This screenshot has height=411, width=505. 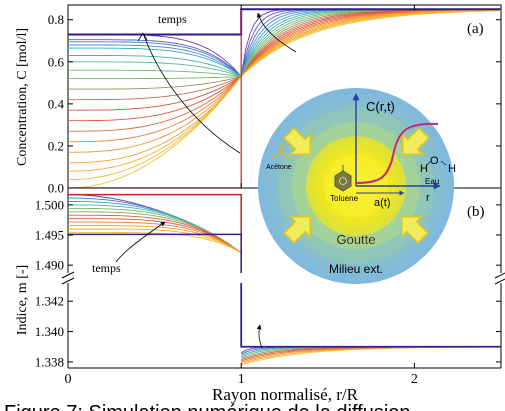 I want to click on panel-a-y-tick-label: 0.4, so click(x=56, y=103).